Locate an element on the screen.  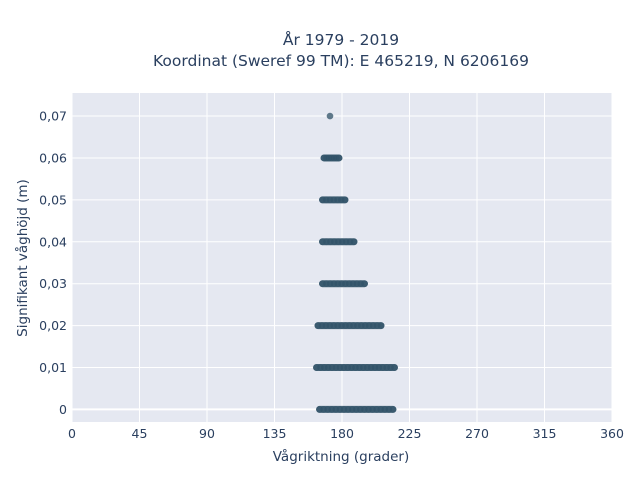
y-tick-label: 0,03 is located at coordinates (53, 283).